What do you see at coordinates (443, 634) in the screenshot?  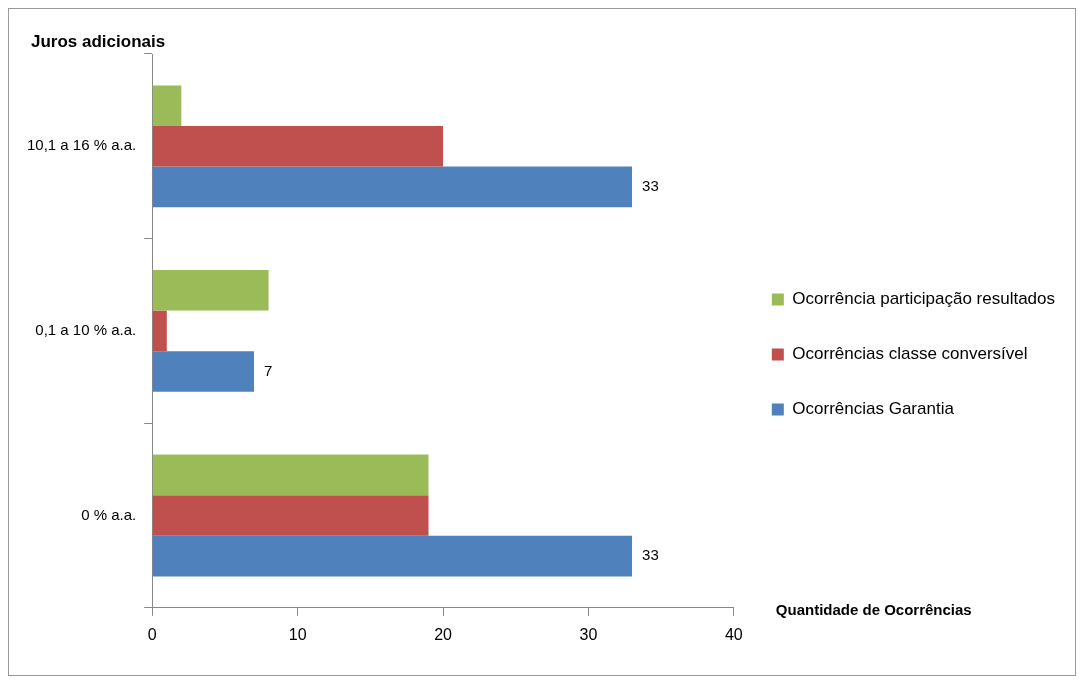 I see `x-tick-label: 20` at bounding box center [443, 634].